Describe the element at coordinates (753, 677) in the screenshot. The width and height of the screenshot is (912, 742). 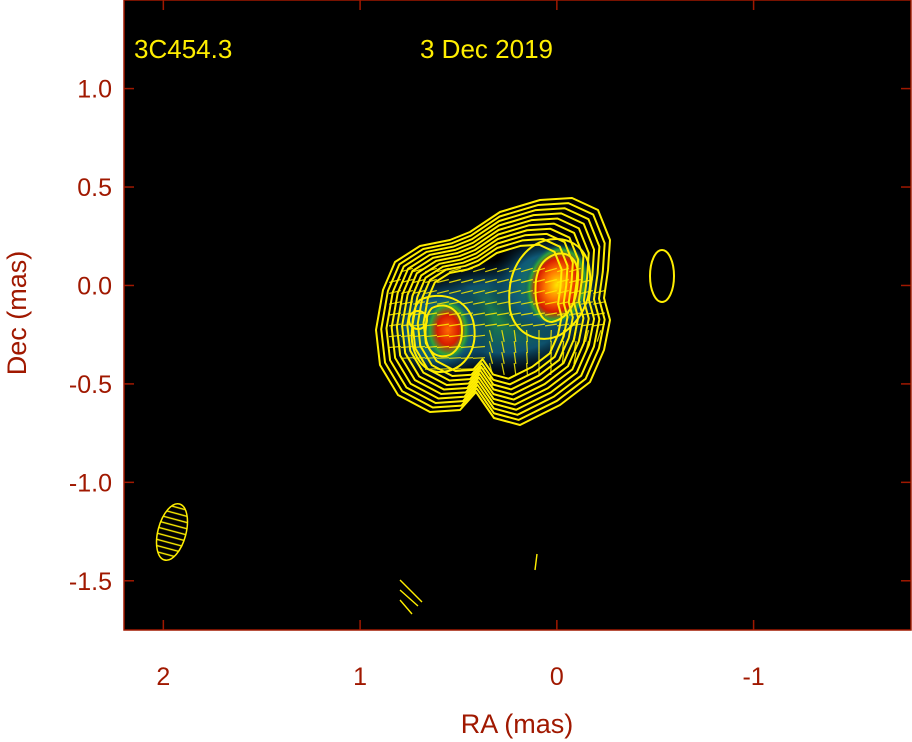
I see `x-tick-label: -1` at that location.